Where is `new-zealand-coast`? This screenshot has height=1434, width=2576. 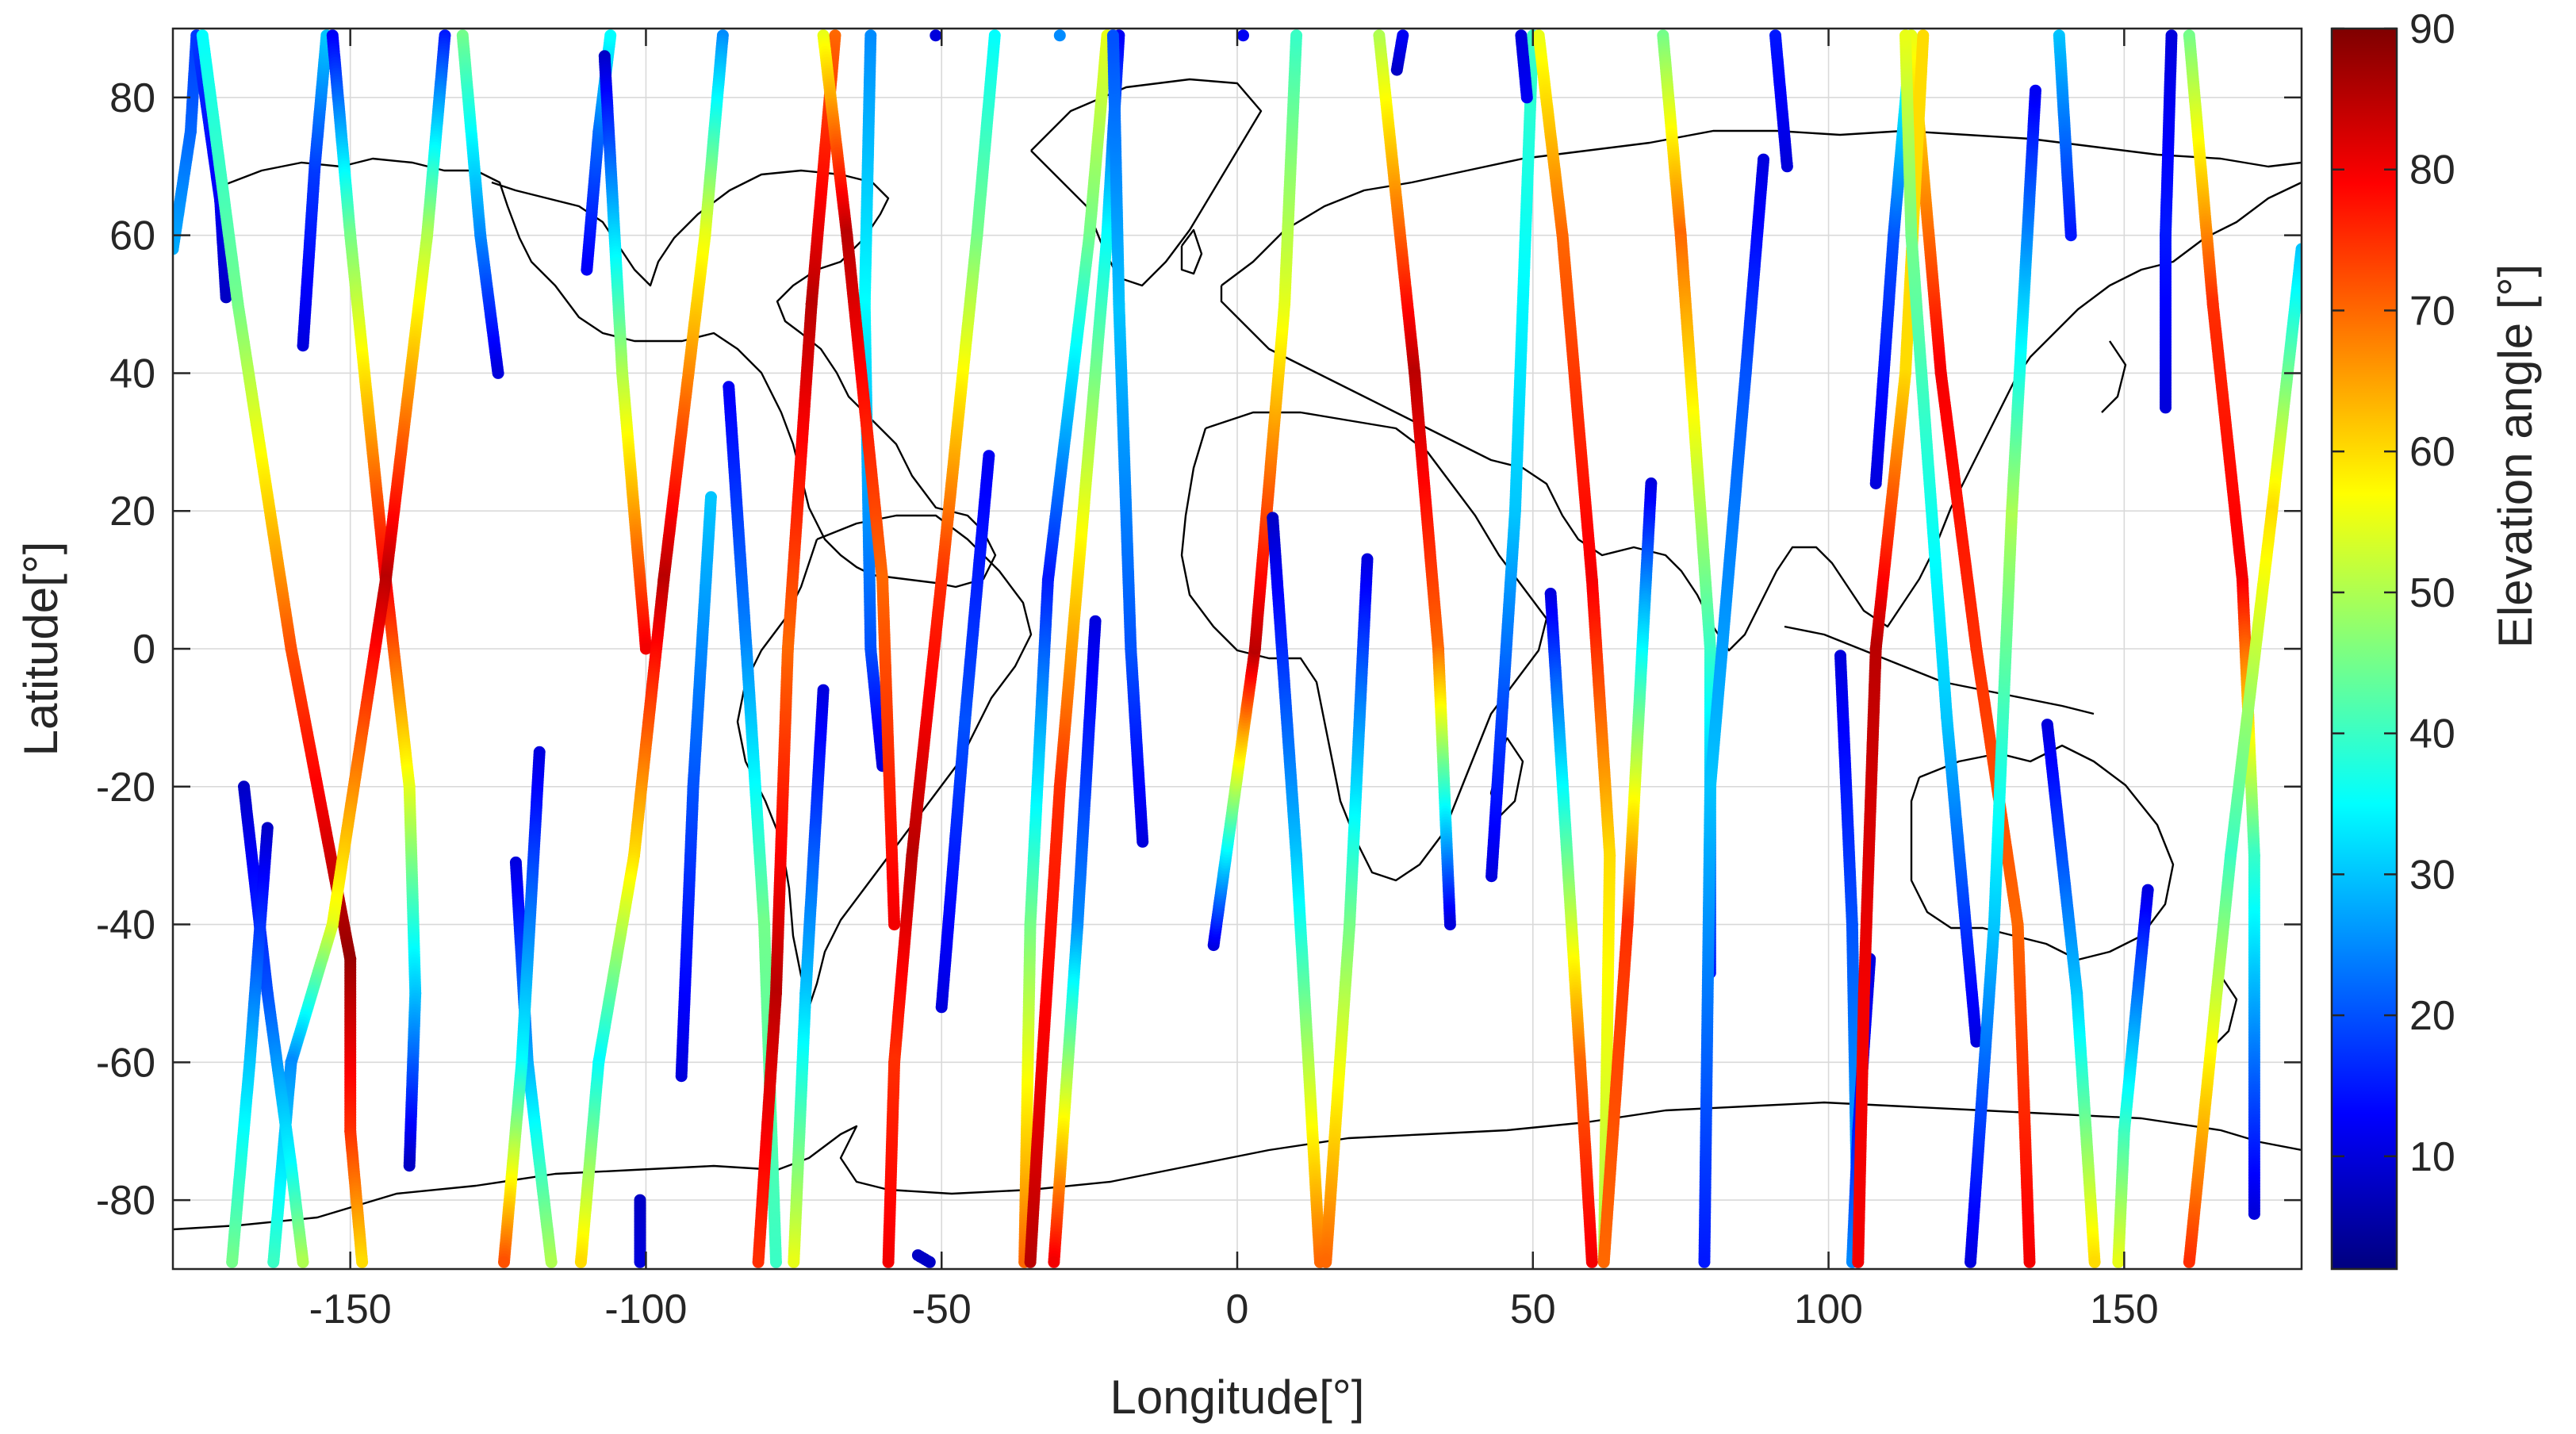
new-zealand-coast is located at coordinates (2225, 1011).